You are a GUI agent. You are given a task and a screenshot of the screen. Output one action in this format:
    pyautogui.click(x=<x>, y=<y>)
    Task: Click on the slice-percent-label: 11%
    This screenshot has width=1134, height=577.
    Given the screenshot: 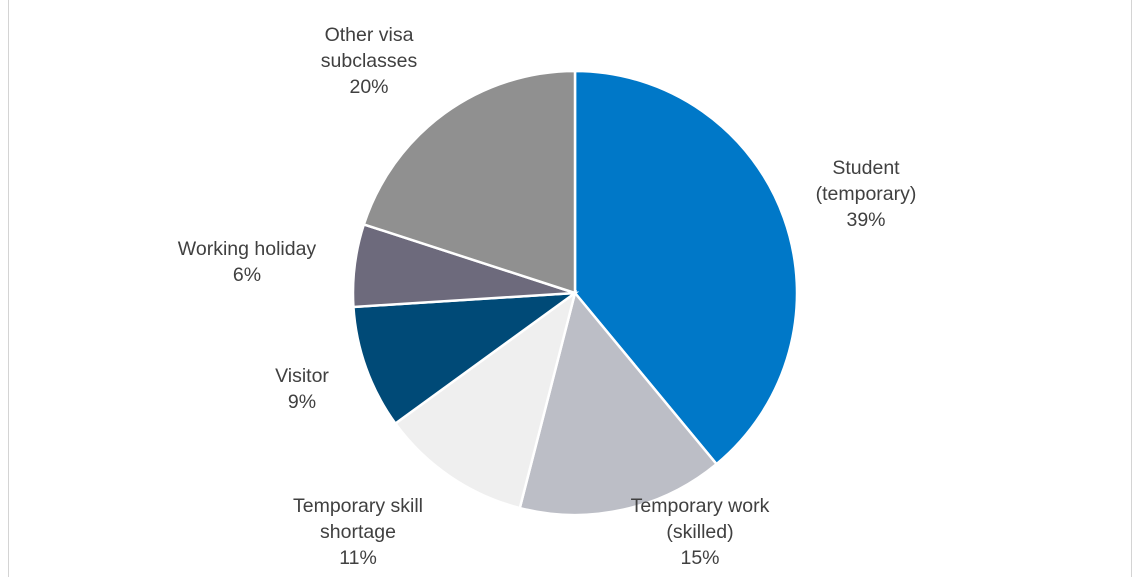 What is the action you would take?
    pyautogui.click(x=358, y=558)
    